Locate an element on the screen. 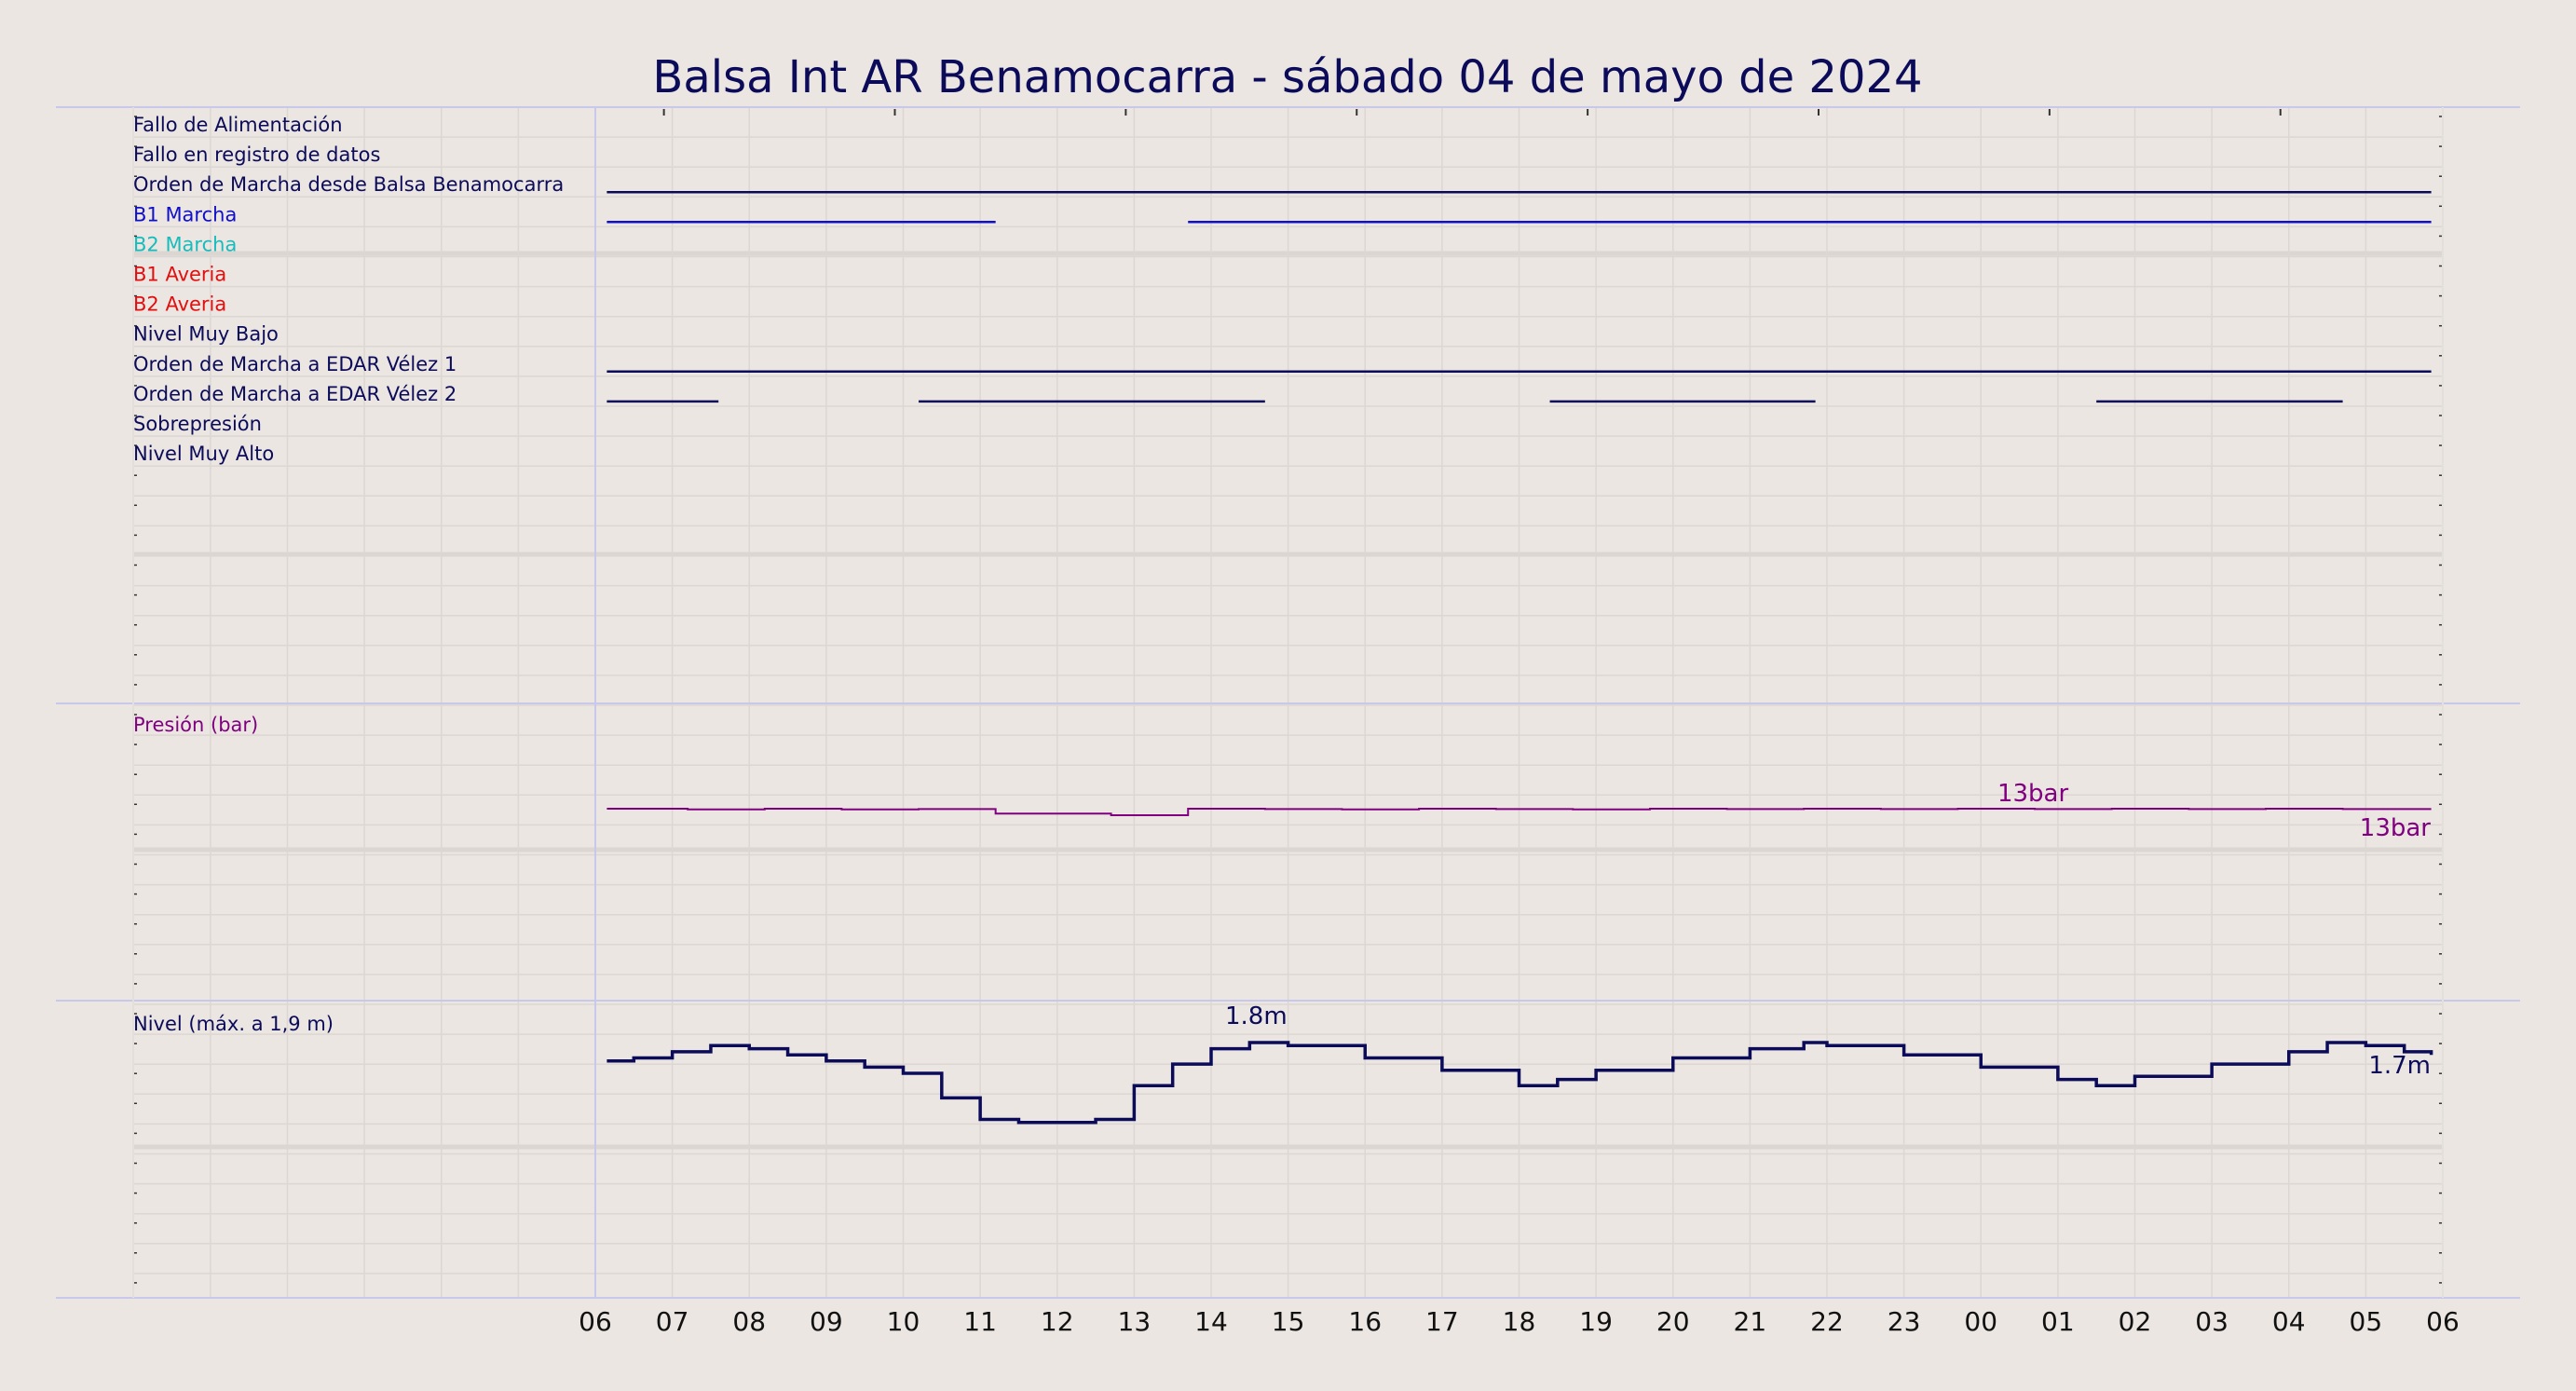 The width and height of the screenshot is (2576, 1391). x-tick-label: 18 is located at coordinates (1519, 1321).